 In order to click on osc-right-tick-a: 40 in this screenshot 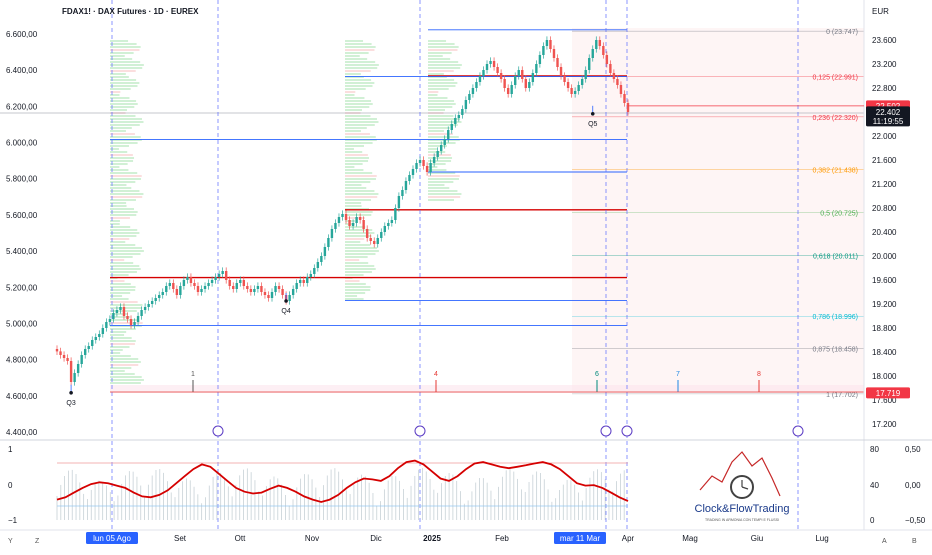, I will do `click(874, 485)`.